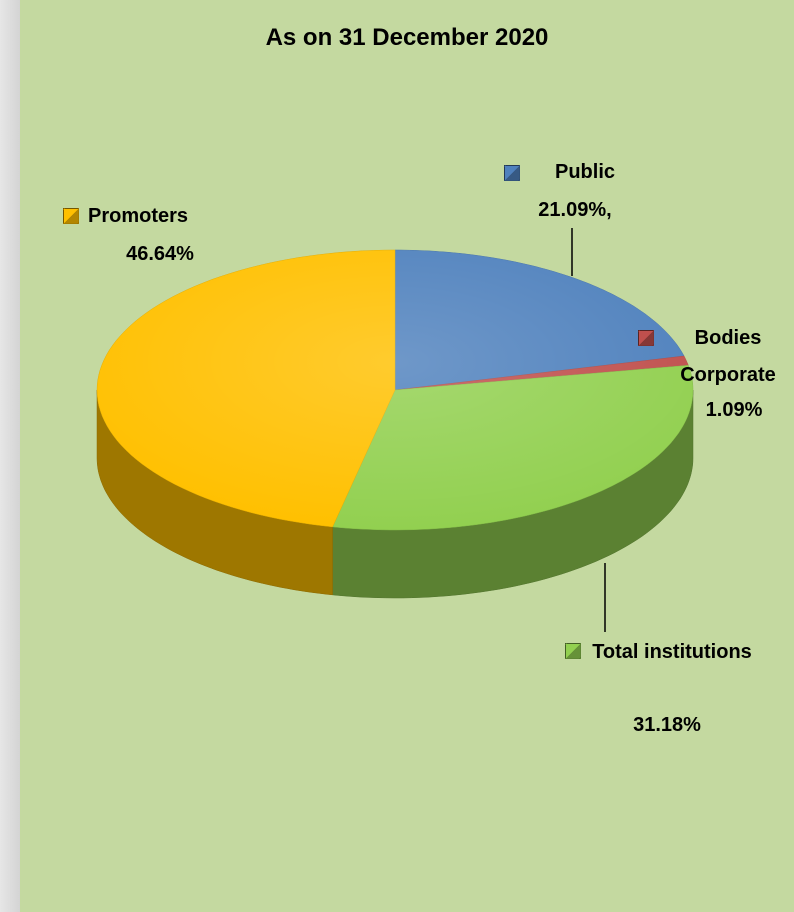 This screenshot has height=912, width=794. What do you see at coordinates (734, 410) in the screenshot?
I see `value-label: 1.09%` at bounding box center [734, 410].